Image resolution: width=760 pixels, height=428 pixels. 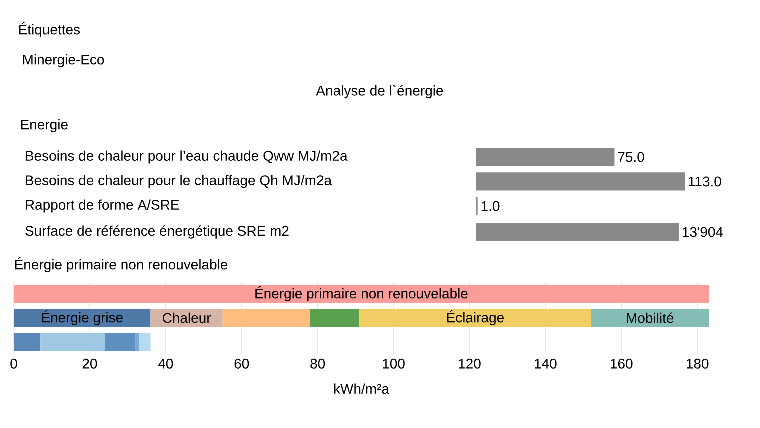 What do you see at coordinates (362, 389) in the screenshot?
I see `x-axis-title: kWh/m²a` at bounding box center [362, 389].